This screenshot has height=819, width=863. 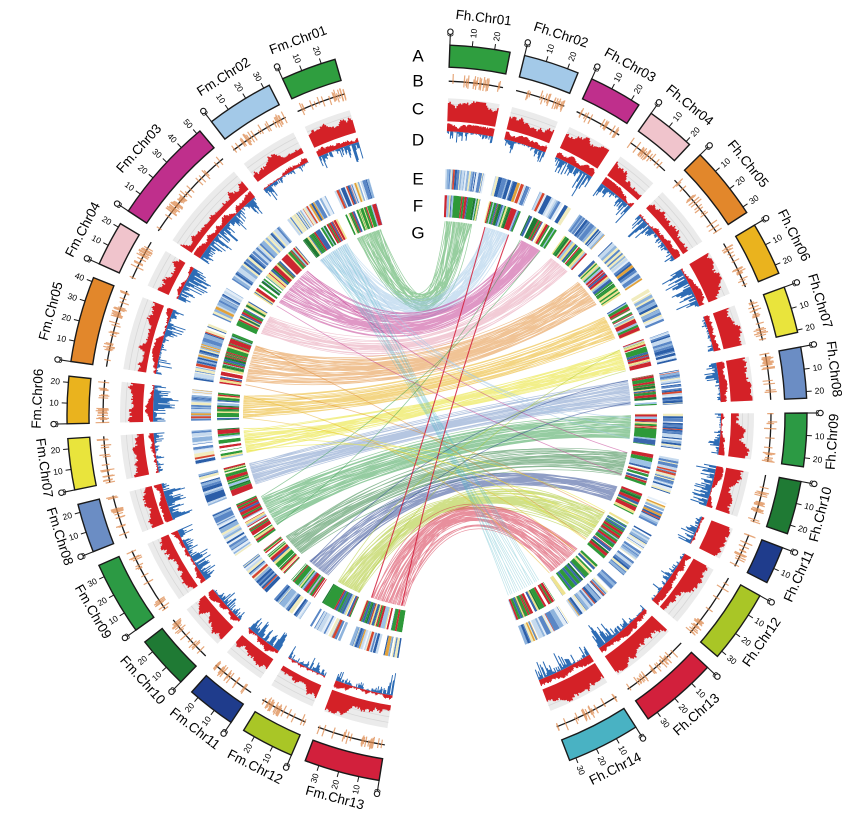 What do you see at coordinates (272, 733) in the screenshot?
I see `ideogram-Fm.Chr12` at bounding box center [272, 733].